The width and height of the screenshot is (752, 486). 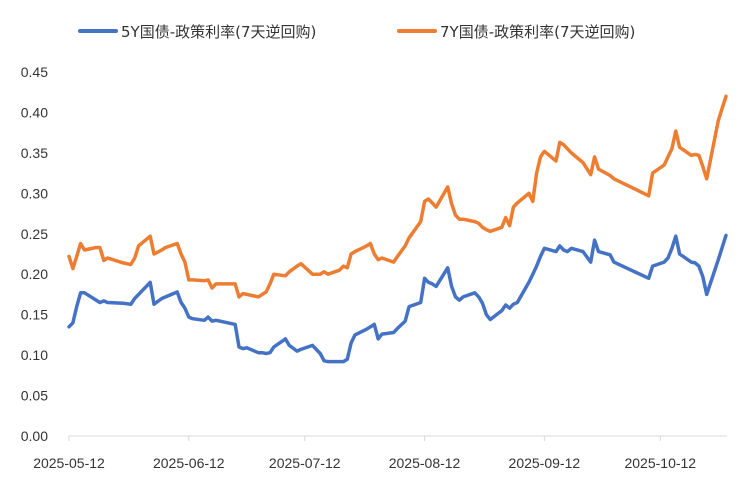 I want to click on y-tick-label: 0.10, so click(x=34, y=355).